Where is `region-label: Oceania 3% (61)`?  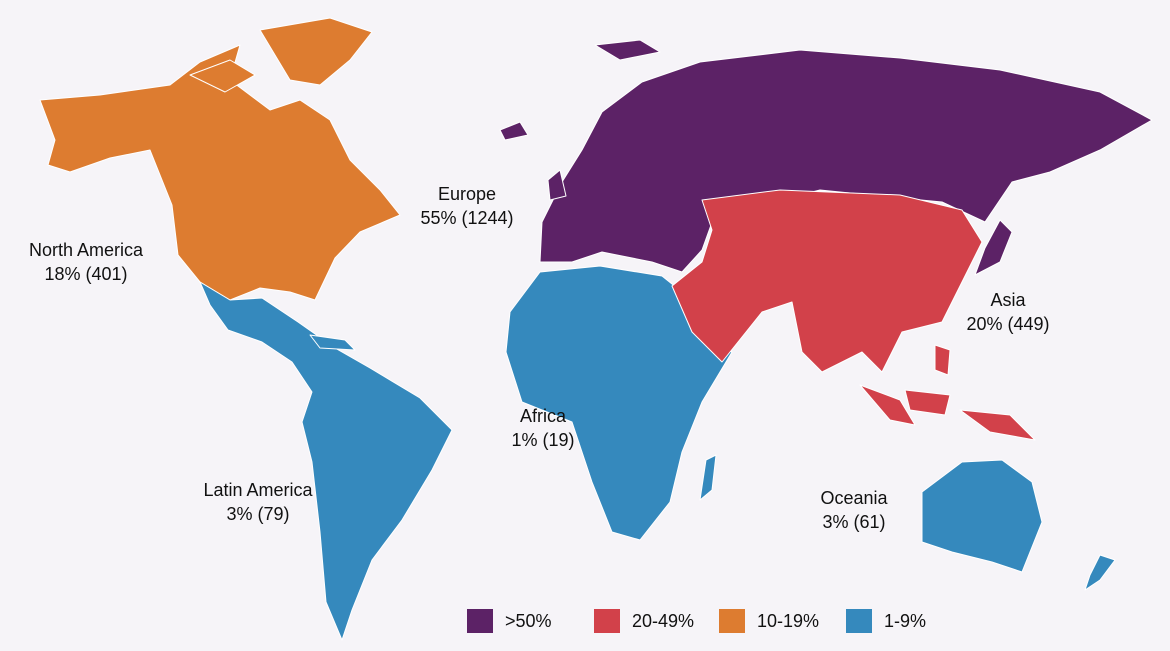
region-label: Oceania 3% (61) is located at coordinates (854, 510).